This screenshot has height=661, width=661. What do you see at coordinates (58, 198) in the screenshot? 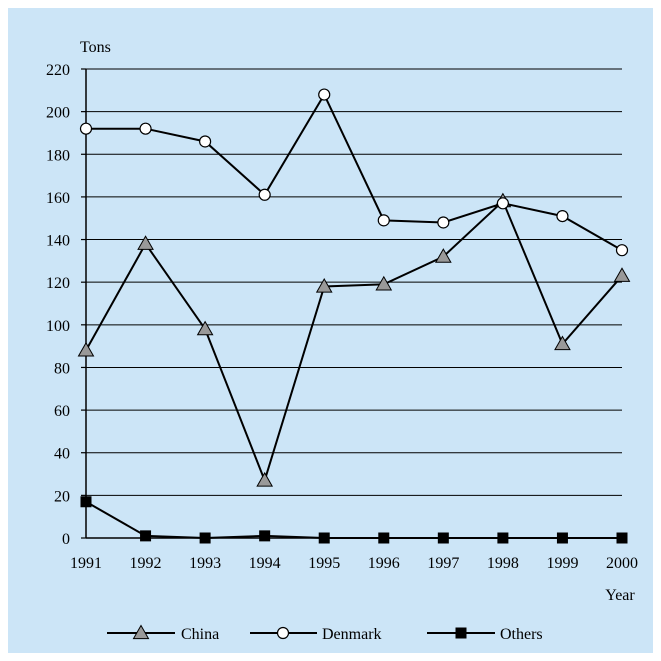
I see `y-tick-label: 160` at bounding box center [58, 198].